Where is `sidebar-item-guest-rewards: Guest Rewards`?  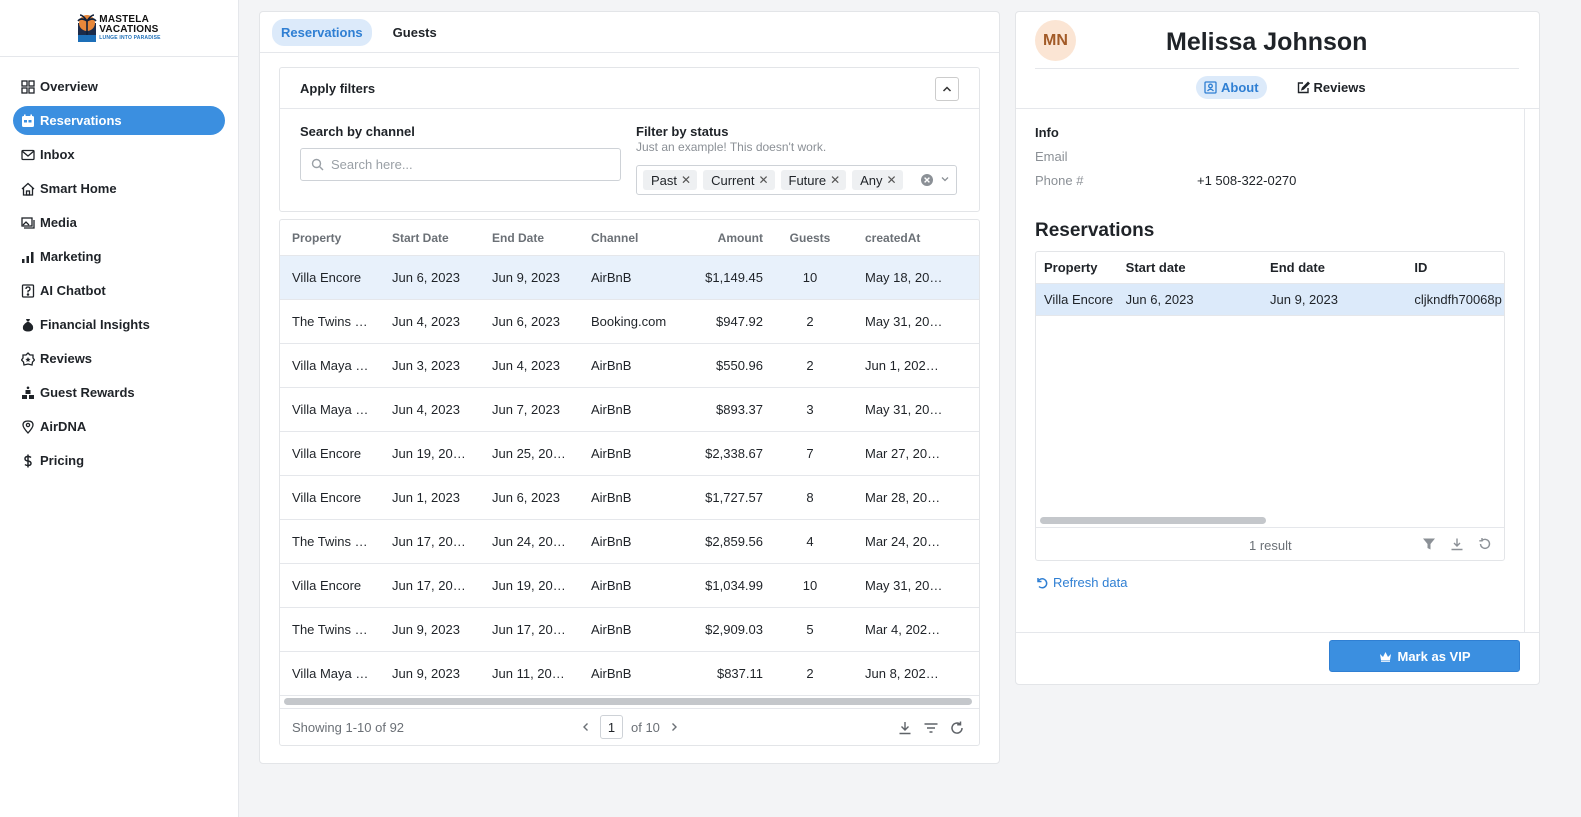 sidebar-item-guest-rewards: Guest Rewards is located at coordinates (119, 392).